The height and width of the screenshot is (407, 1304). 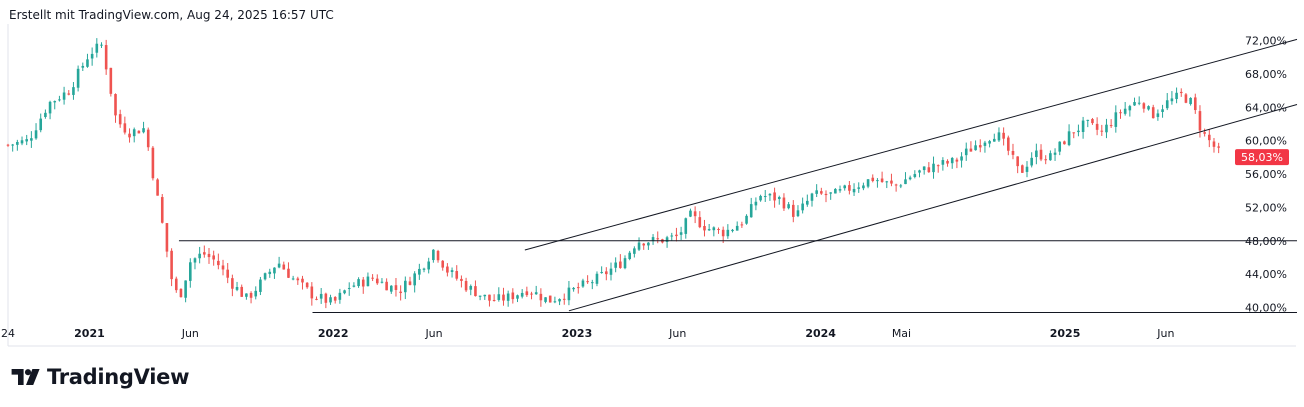 What do you see at coordinates (118, 377) in the screenshot?
I see `brand-name: TradingView` at bounding box center [118, 377].